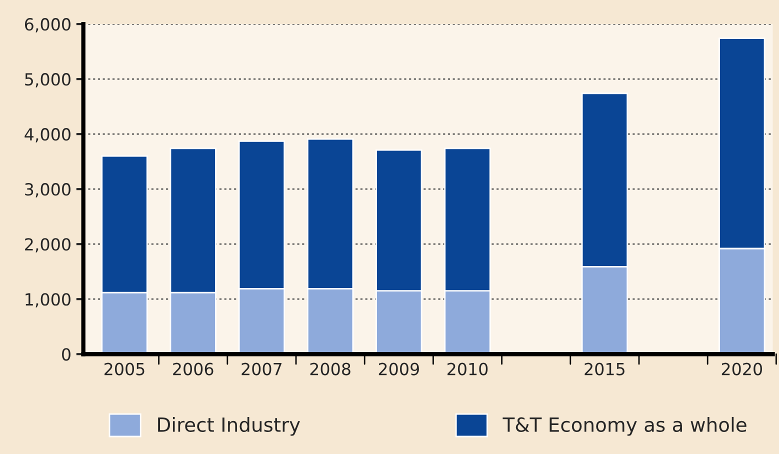 This screenshot has height=454, width=779. I want to click on y-tick-label: 4,000, so click(47, 135).